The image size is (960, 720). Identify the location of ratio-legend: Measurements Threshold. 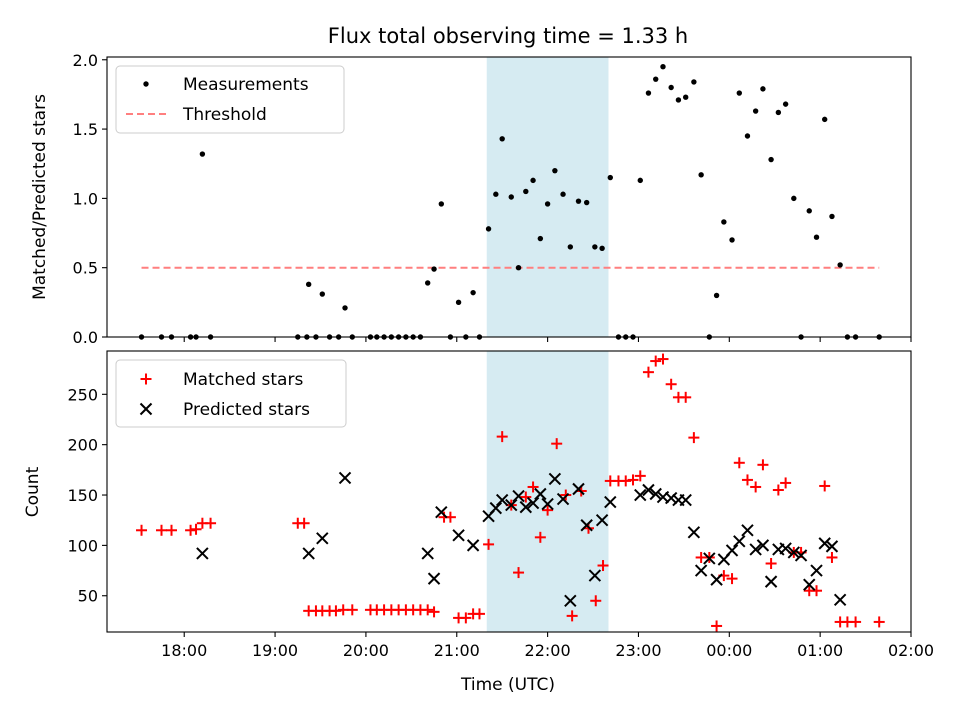
(230, 99).